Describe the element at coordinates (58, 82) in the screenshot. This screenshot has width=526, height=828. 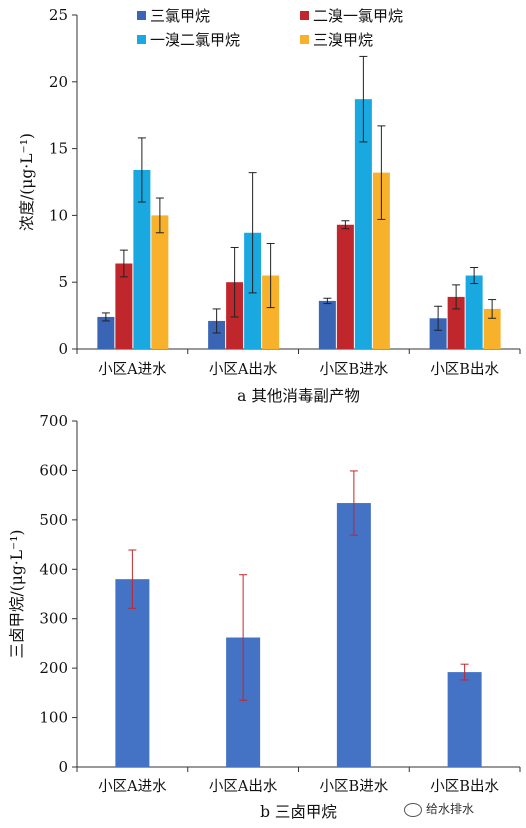
I see `y-tick-label: 20` at that location.